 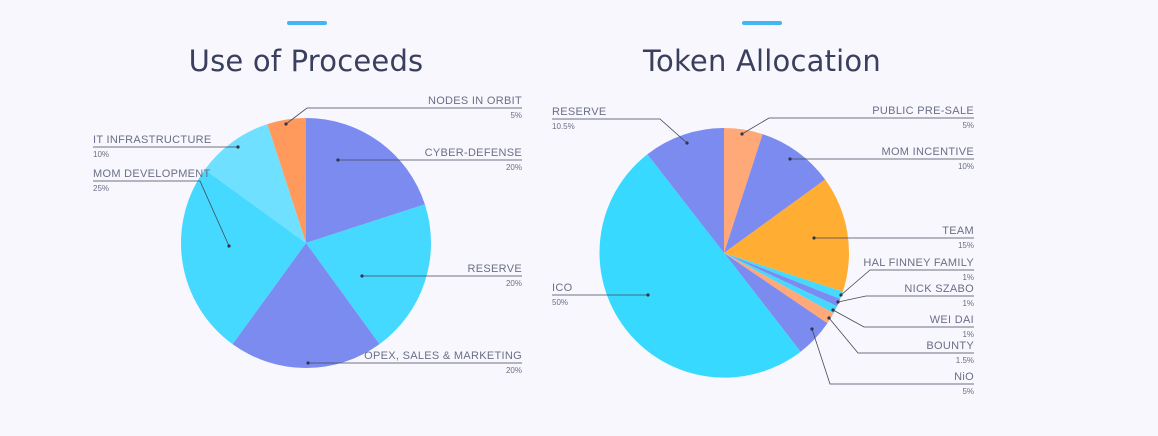 I want to click on slice-percent-mom-incentive: 10%, so click(x=966, y=166).